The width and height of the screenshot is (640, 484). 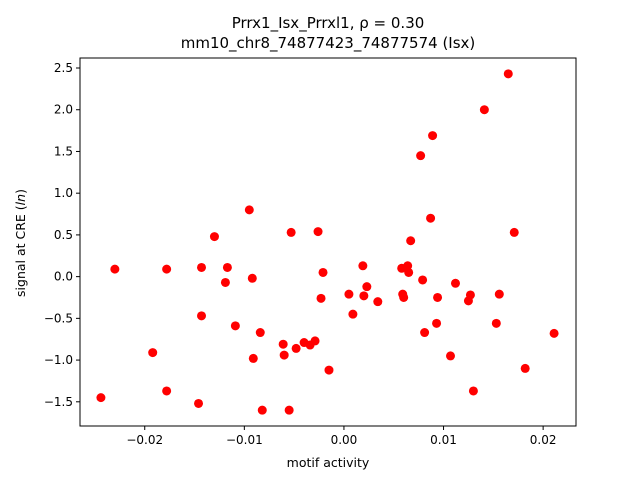 What do you see at coordinates (63, 277) in the screenshot?
I see `y-tick-label: 0.0` at bounding box center [63, 277].